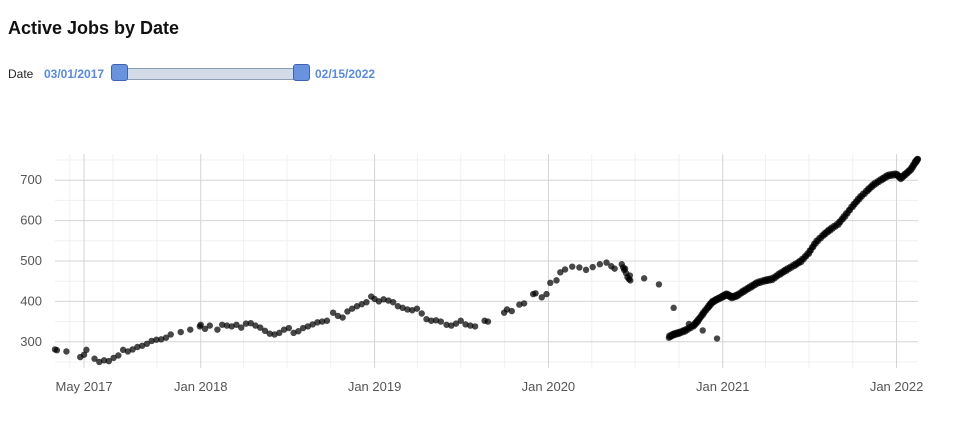 This screenshot has width=967, height=429. I want to click on y-tick-label: 400, so click(31, 300).